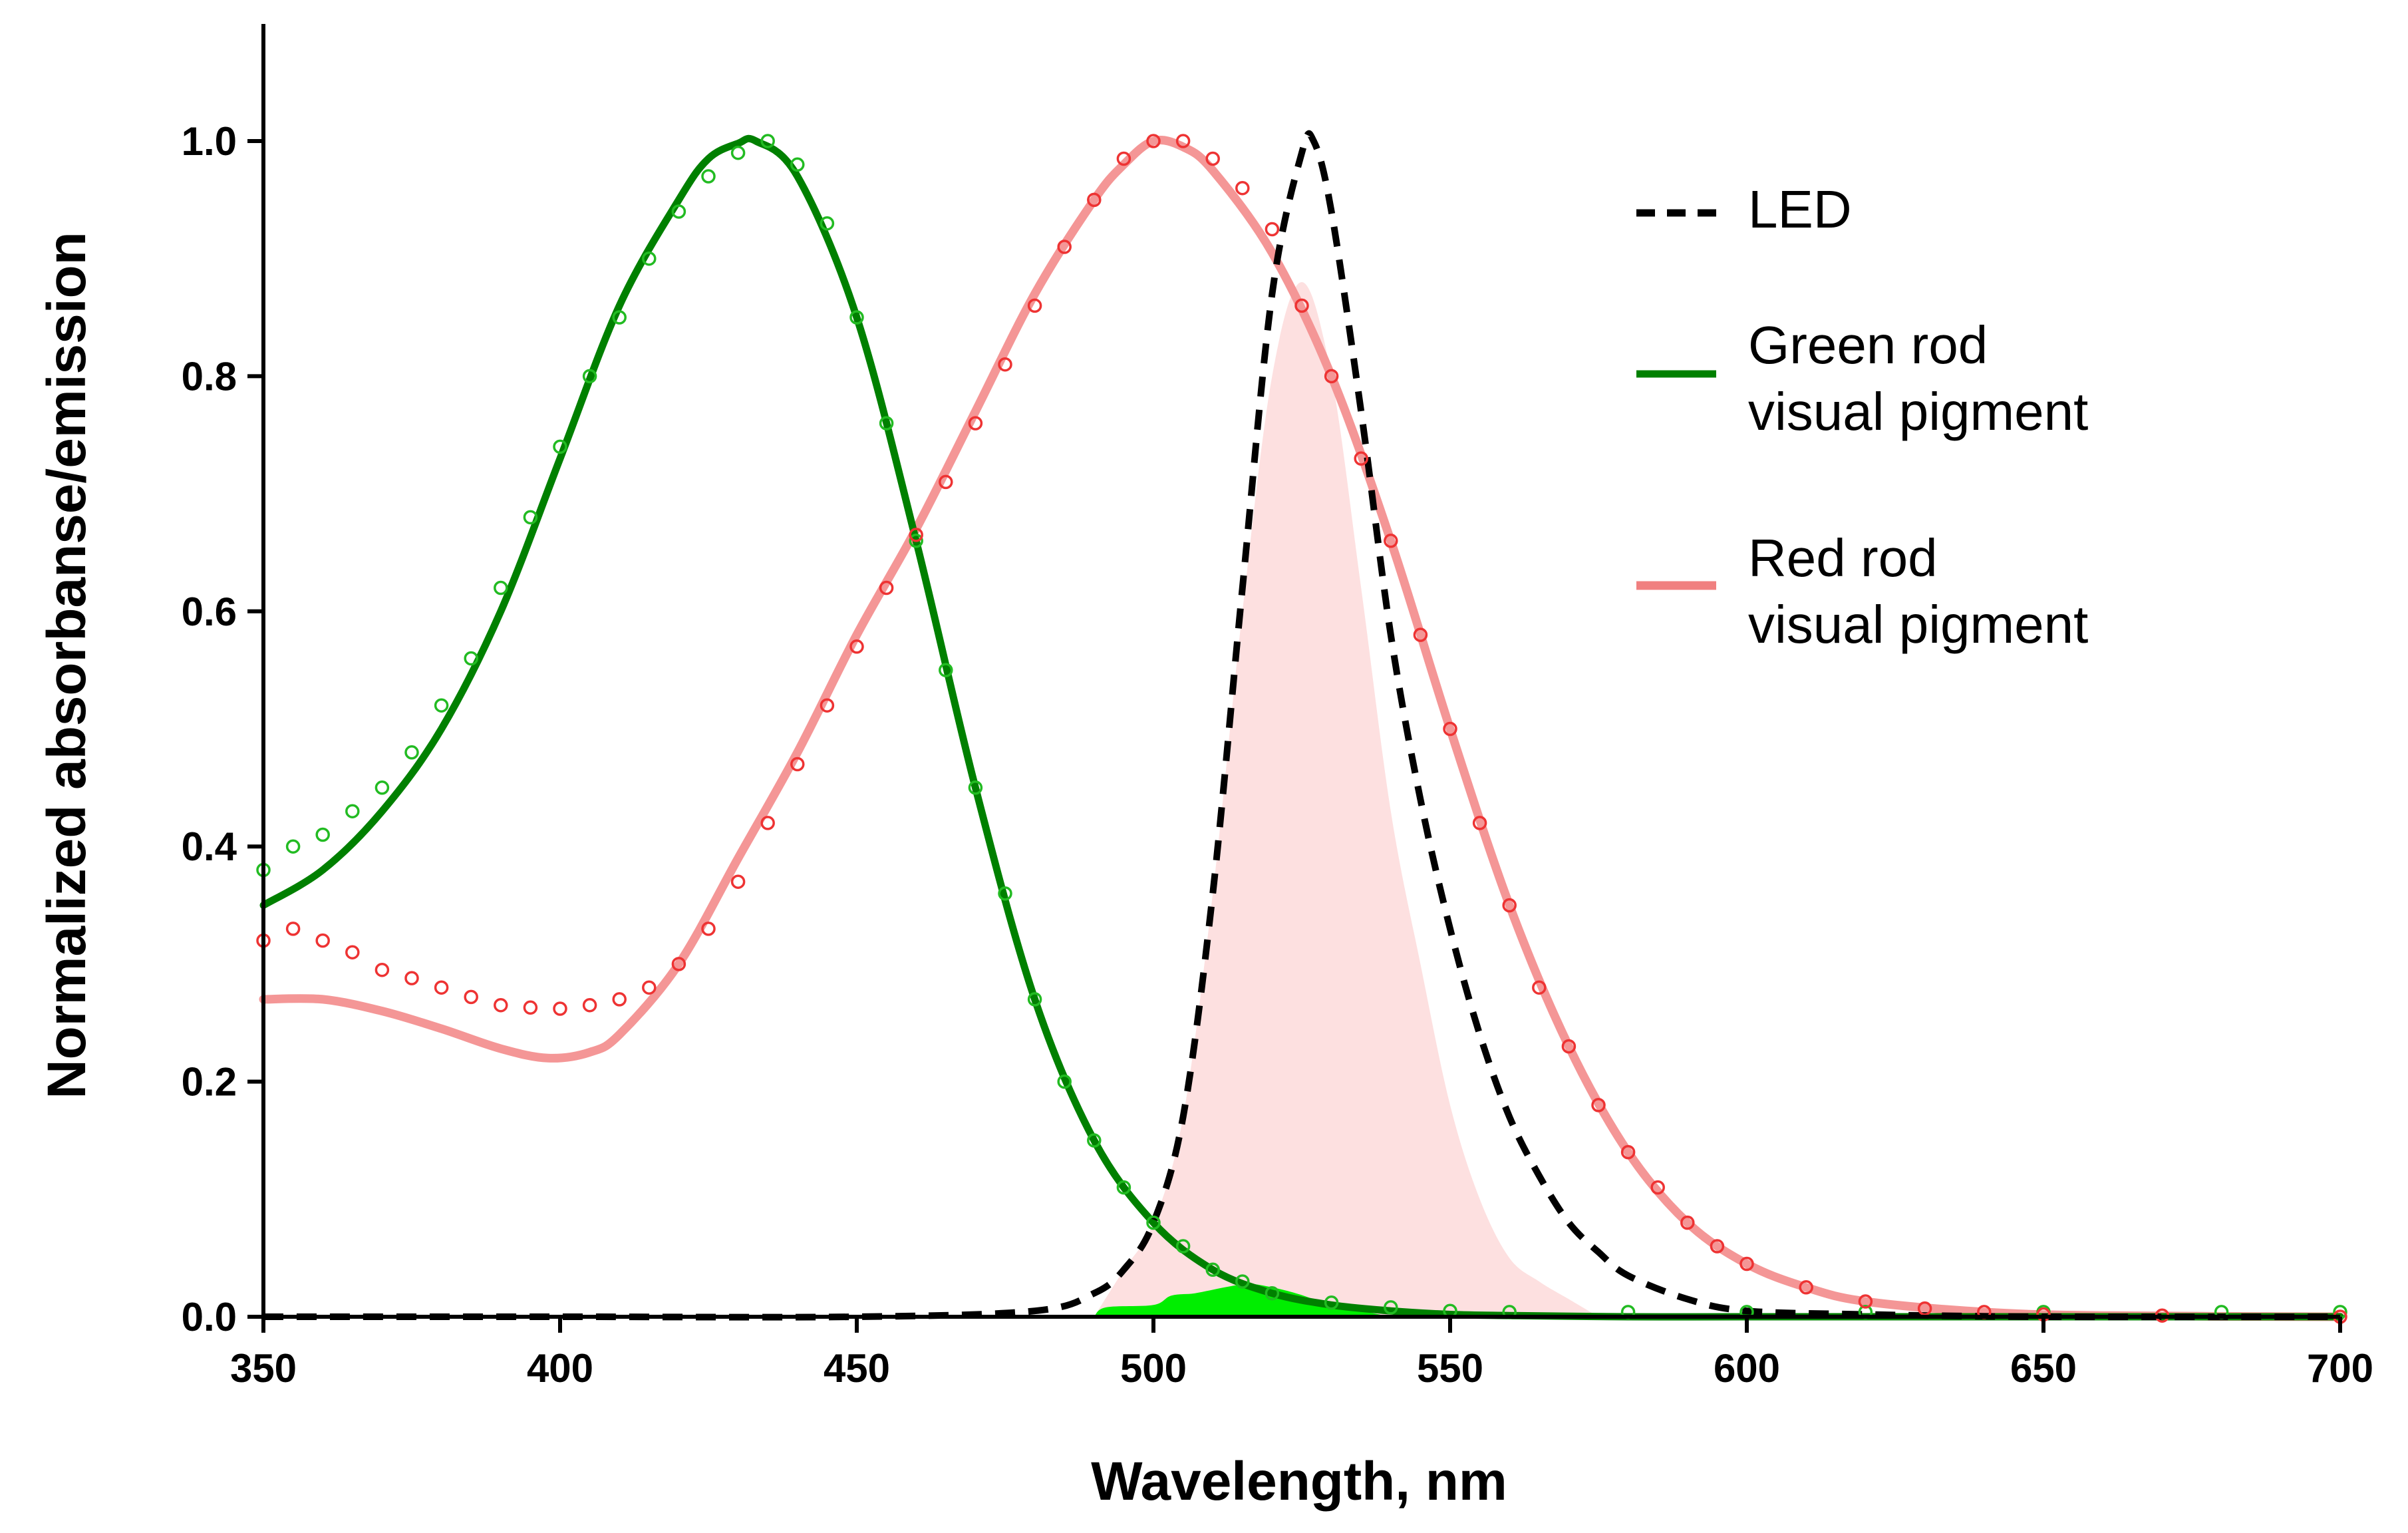  What do you see at coordinates (1843, 558) in the screenshot?
I see `legend-label: Red rod` at bounding box center [1843, 558].